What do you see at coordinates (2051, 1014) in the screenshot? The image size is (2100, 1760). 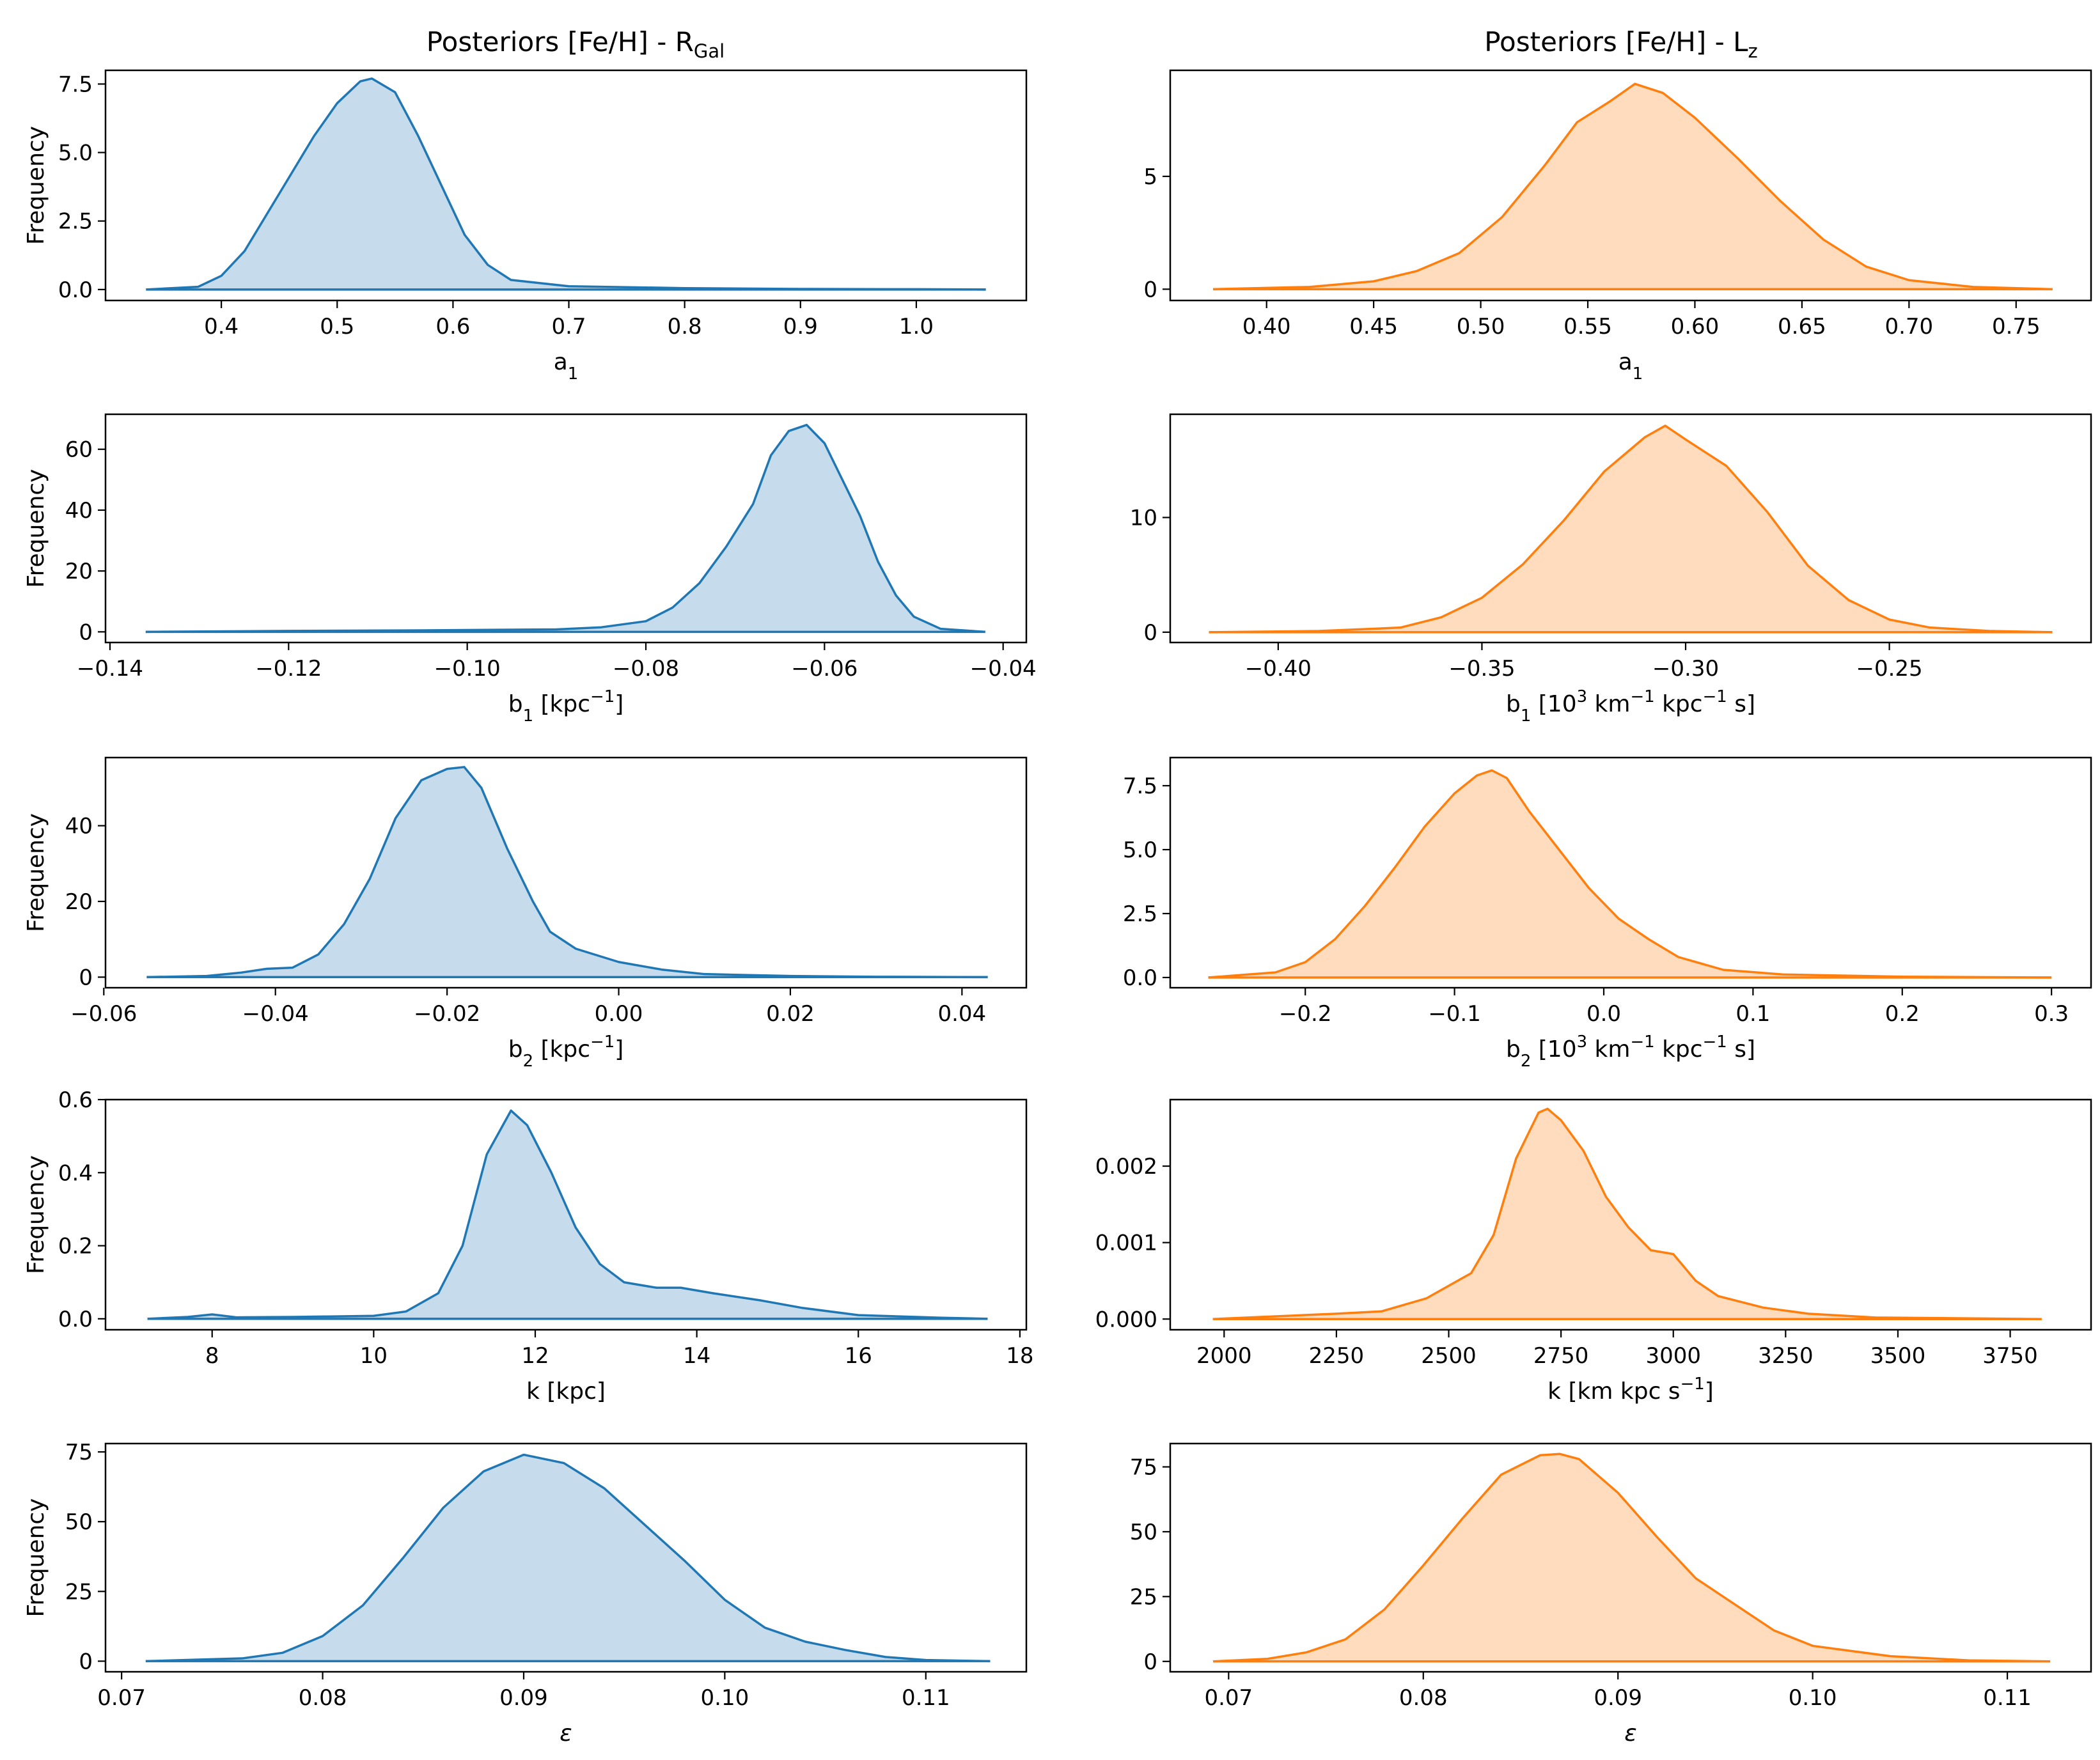 I see `x-tick-label: 0.3` at bounding box center [2051, 1014].